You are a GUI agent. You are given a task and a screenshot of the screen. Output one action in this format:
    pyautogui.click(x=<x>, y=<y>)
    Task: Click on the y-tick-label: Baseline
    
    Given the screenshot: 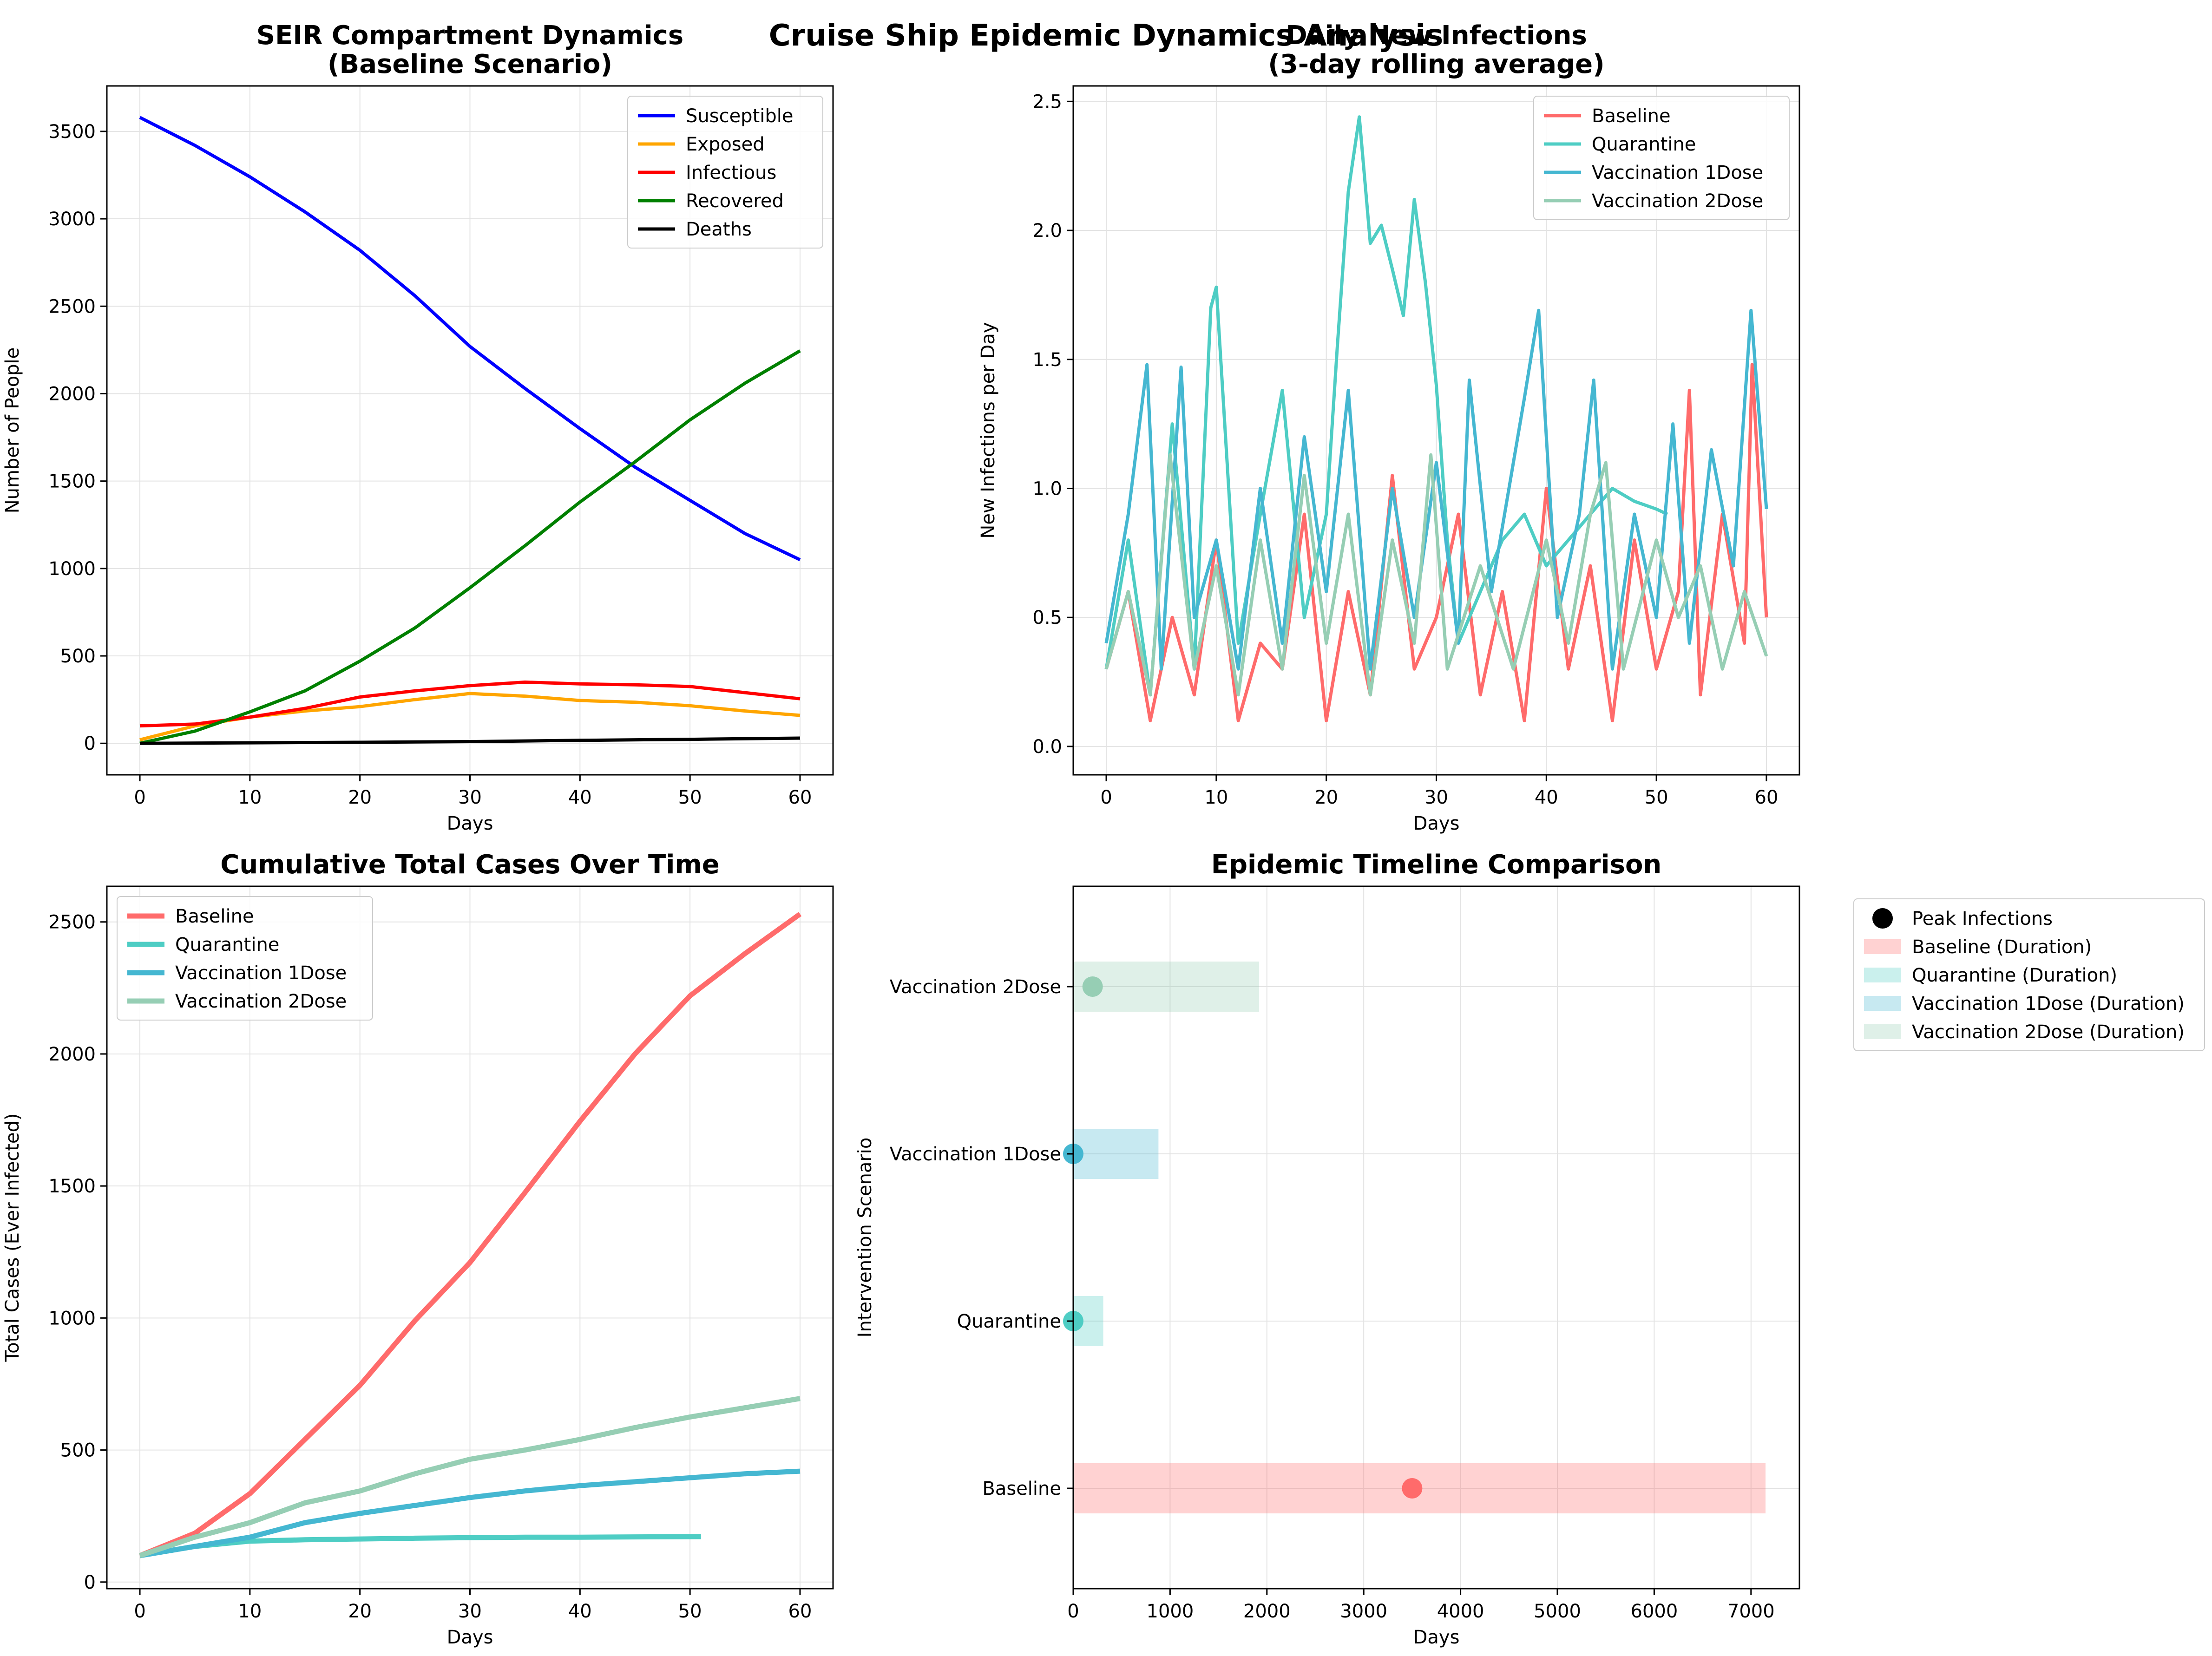 What is the action you would take?
    pyautogui.click(x=1021, y=1488)
    